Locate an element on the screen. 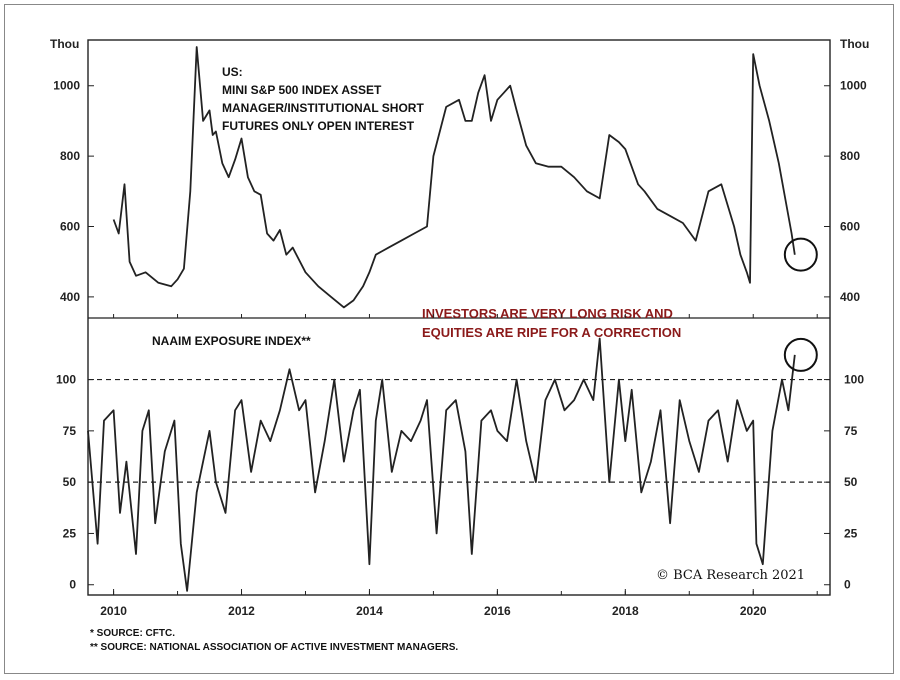 This screenshot has height=680, width=900. top-ytick-label-left: 800 is located at coordinates (70, 156).